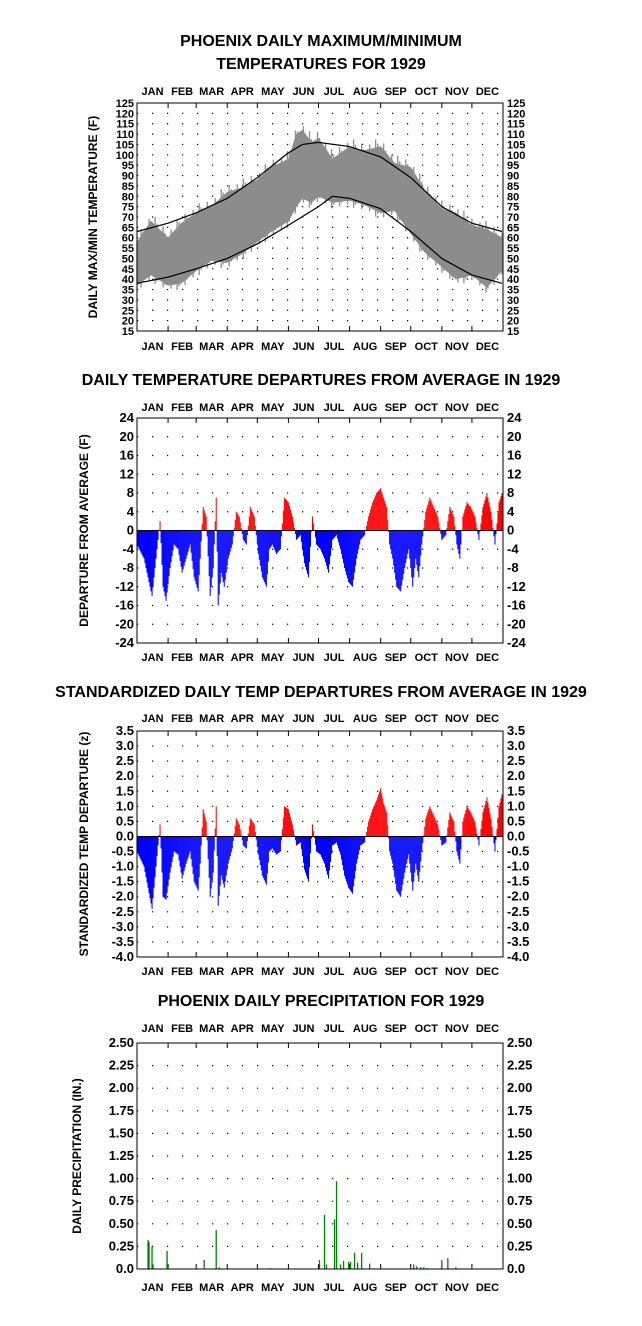 The height and width of the screenshot is (1326, 642). Describe the element at coordinates (518, 851) in the screenshot. I see `y-tick-label-right: -0.5` at that location.